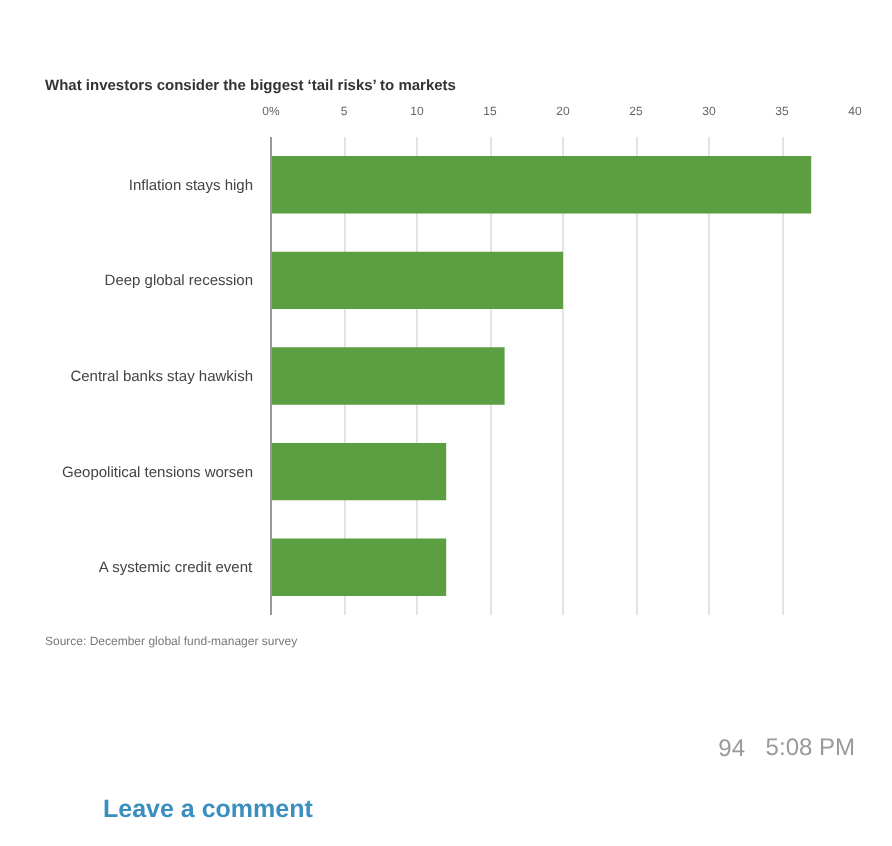 The image size is (892, 846). Describe the element at coordinates (732, 748) in the screenshot. I see `text: 94` at that location.